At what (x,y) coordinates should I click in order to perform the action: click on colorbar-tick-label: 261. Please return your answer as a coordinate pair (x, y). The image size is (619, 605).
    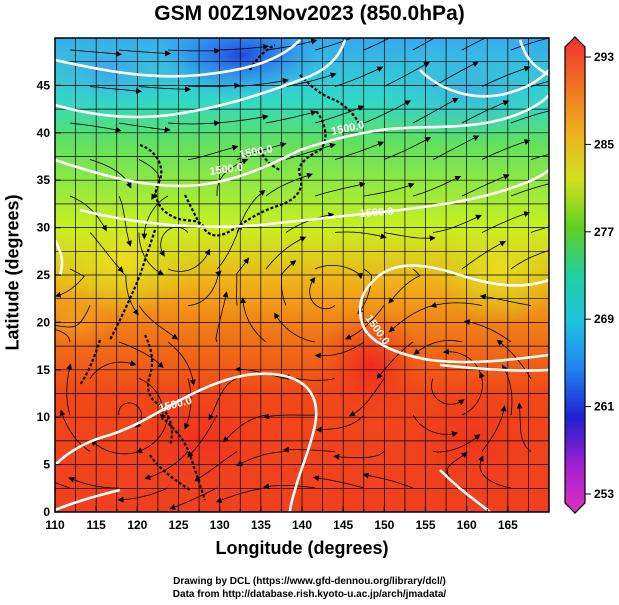
    Looking at the image, I should click on (604, 407).